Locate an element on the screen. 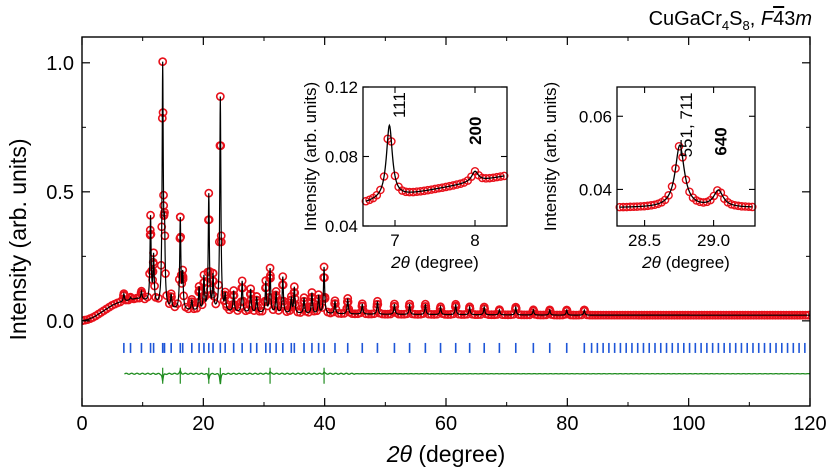 The width and height of the screenshot is (830, 473). space-group-f: F is located at coordinates (768, 19).